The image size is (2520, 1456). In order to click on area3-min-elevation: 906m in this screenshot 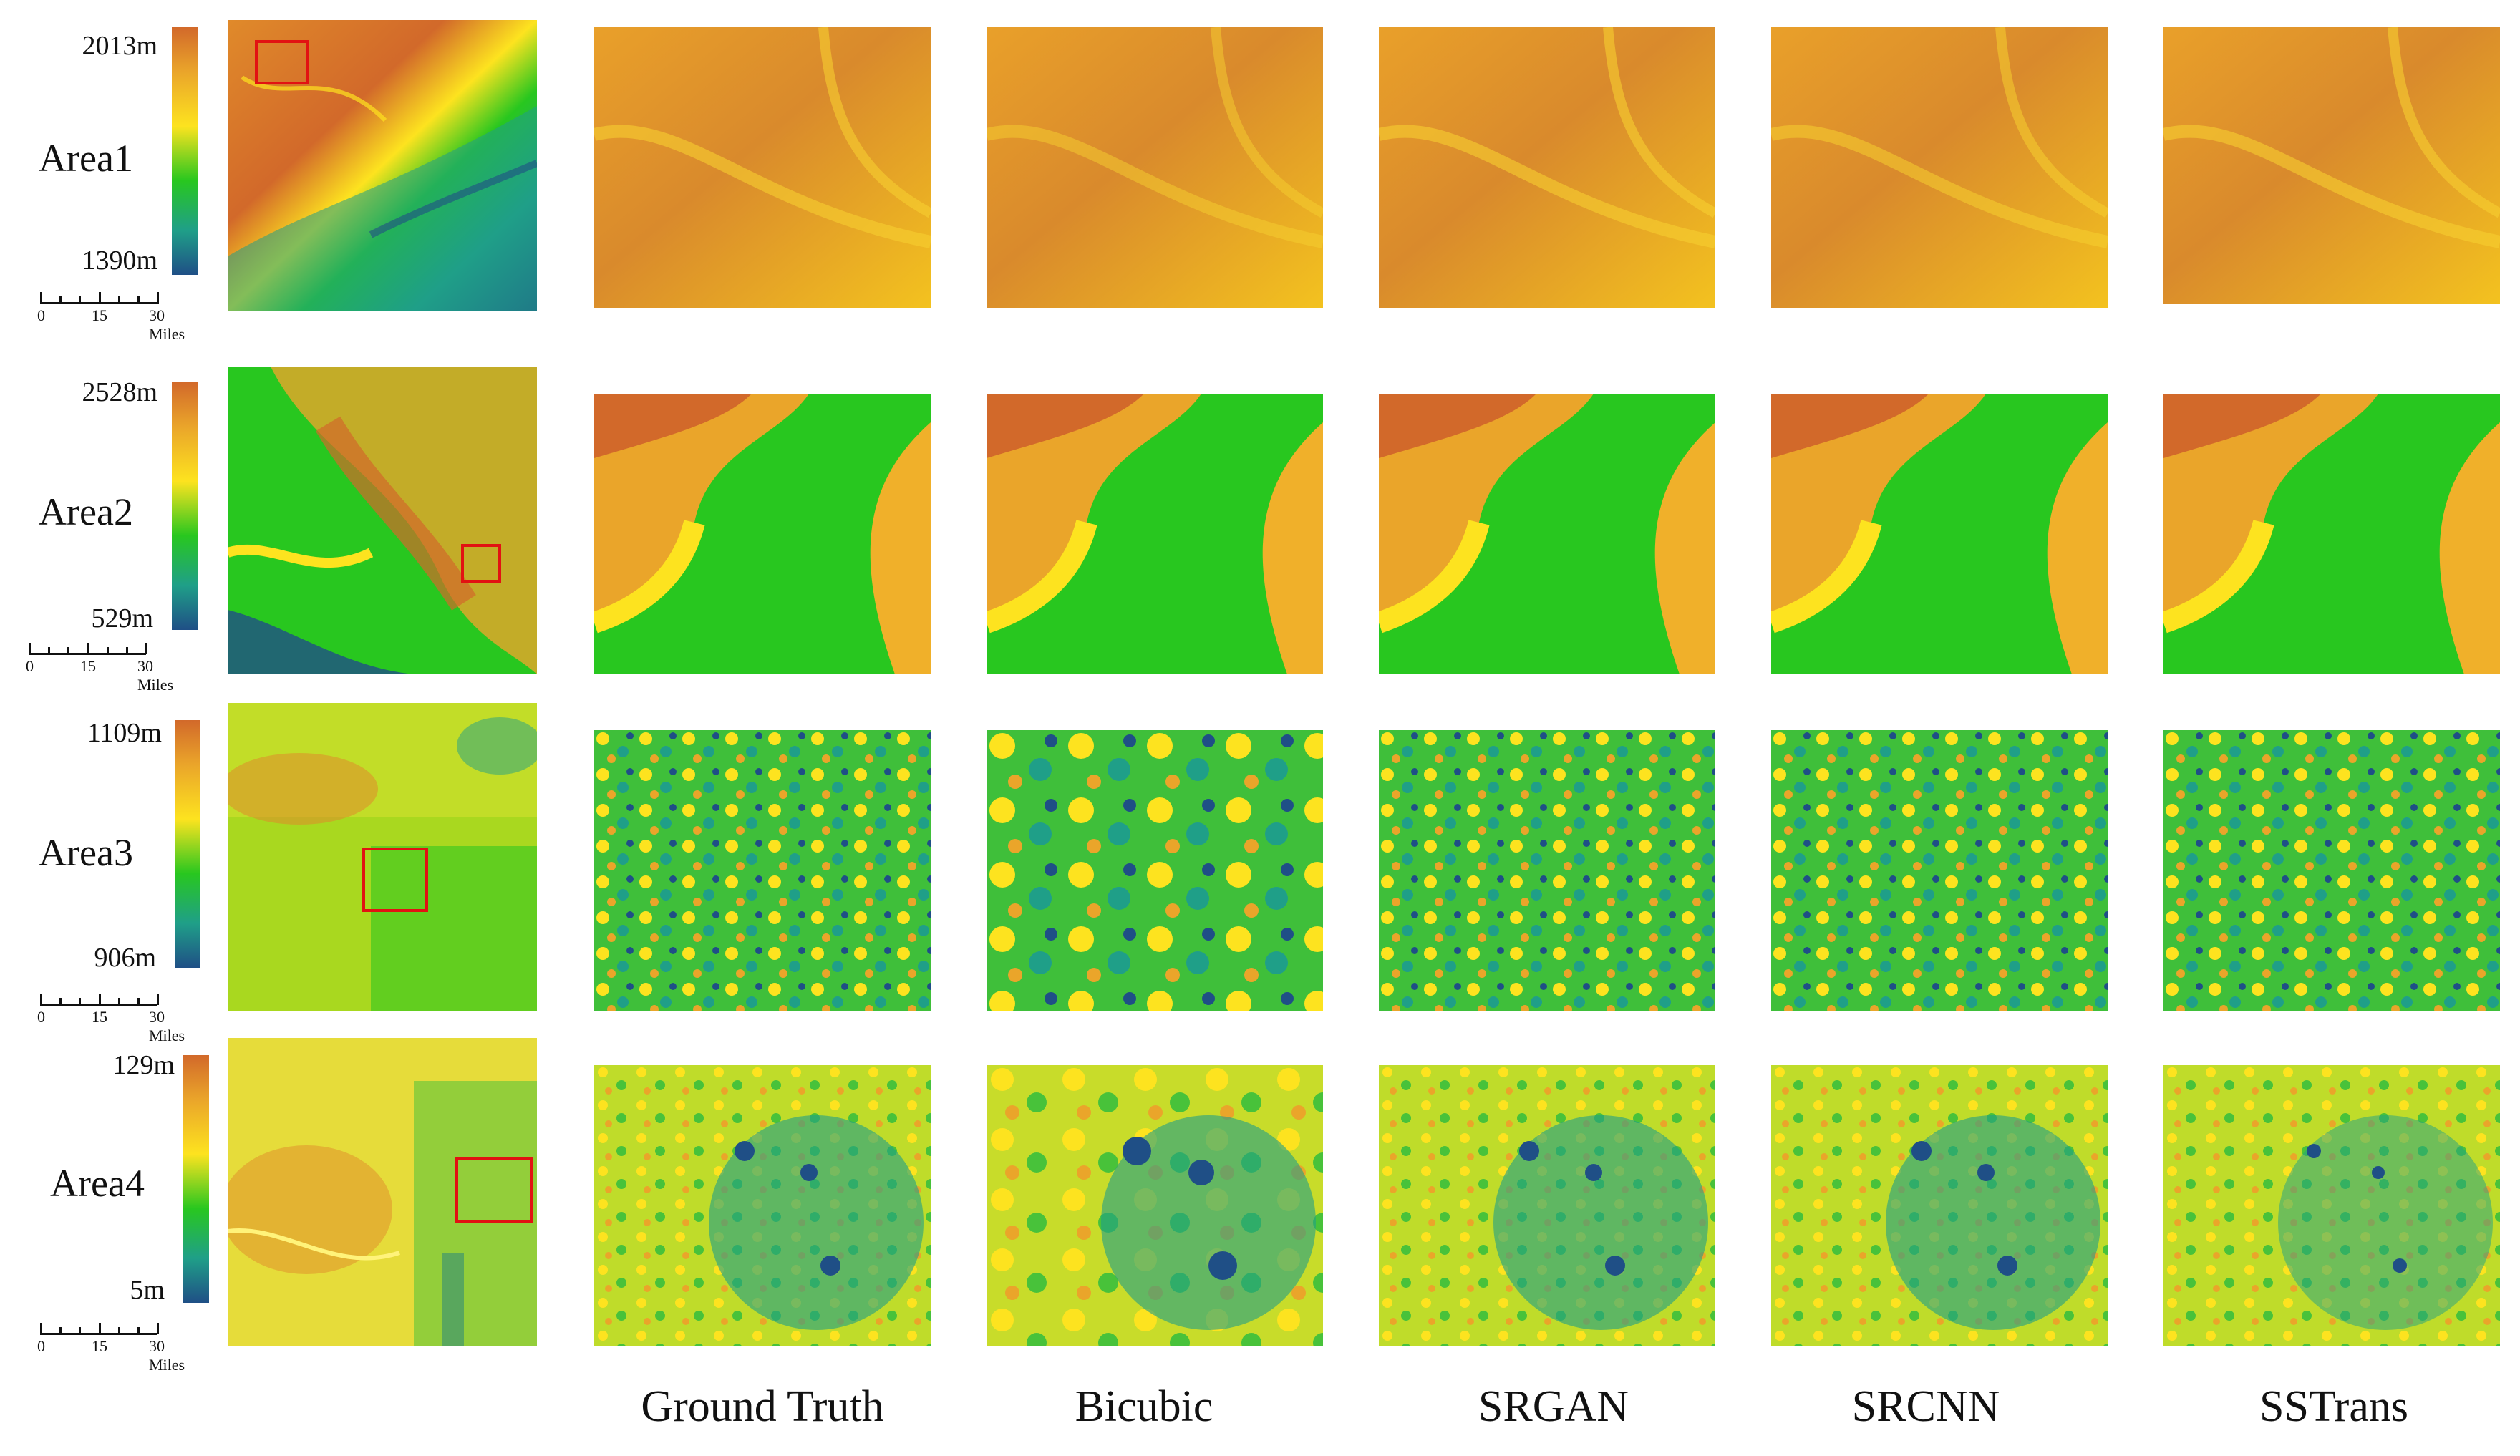, I will do `click(125, 958)`.